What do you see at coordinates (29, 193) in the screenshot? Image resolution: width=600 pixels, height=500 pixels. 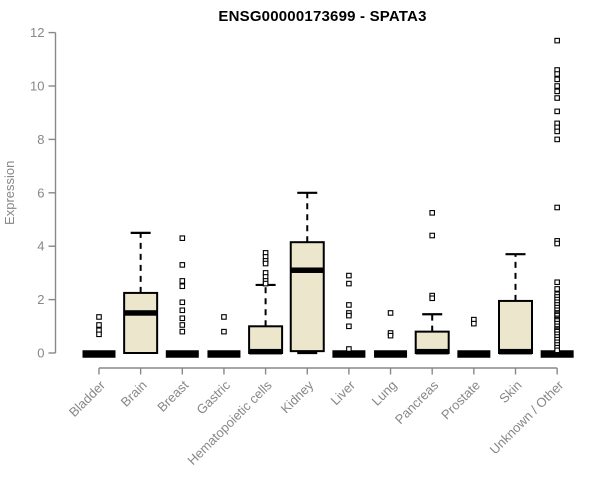 I see `y-axis: 0 2 4 6 8 10 12 Expression` at bounding box center [29, 193].